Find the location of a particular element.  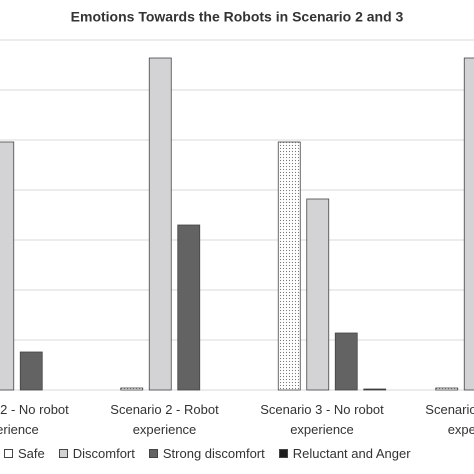

x-tick-label: Scenario 3 - Robot experience is located at coordinates (449, 419).